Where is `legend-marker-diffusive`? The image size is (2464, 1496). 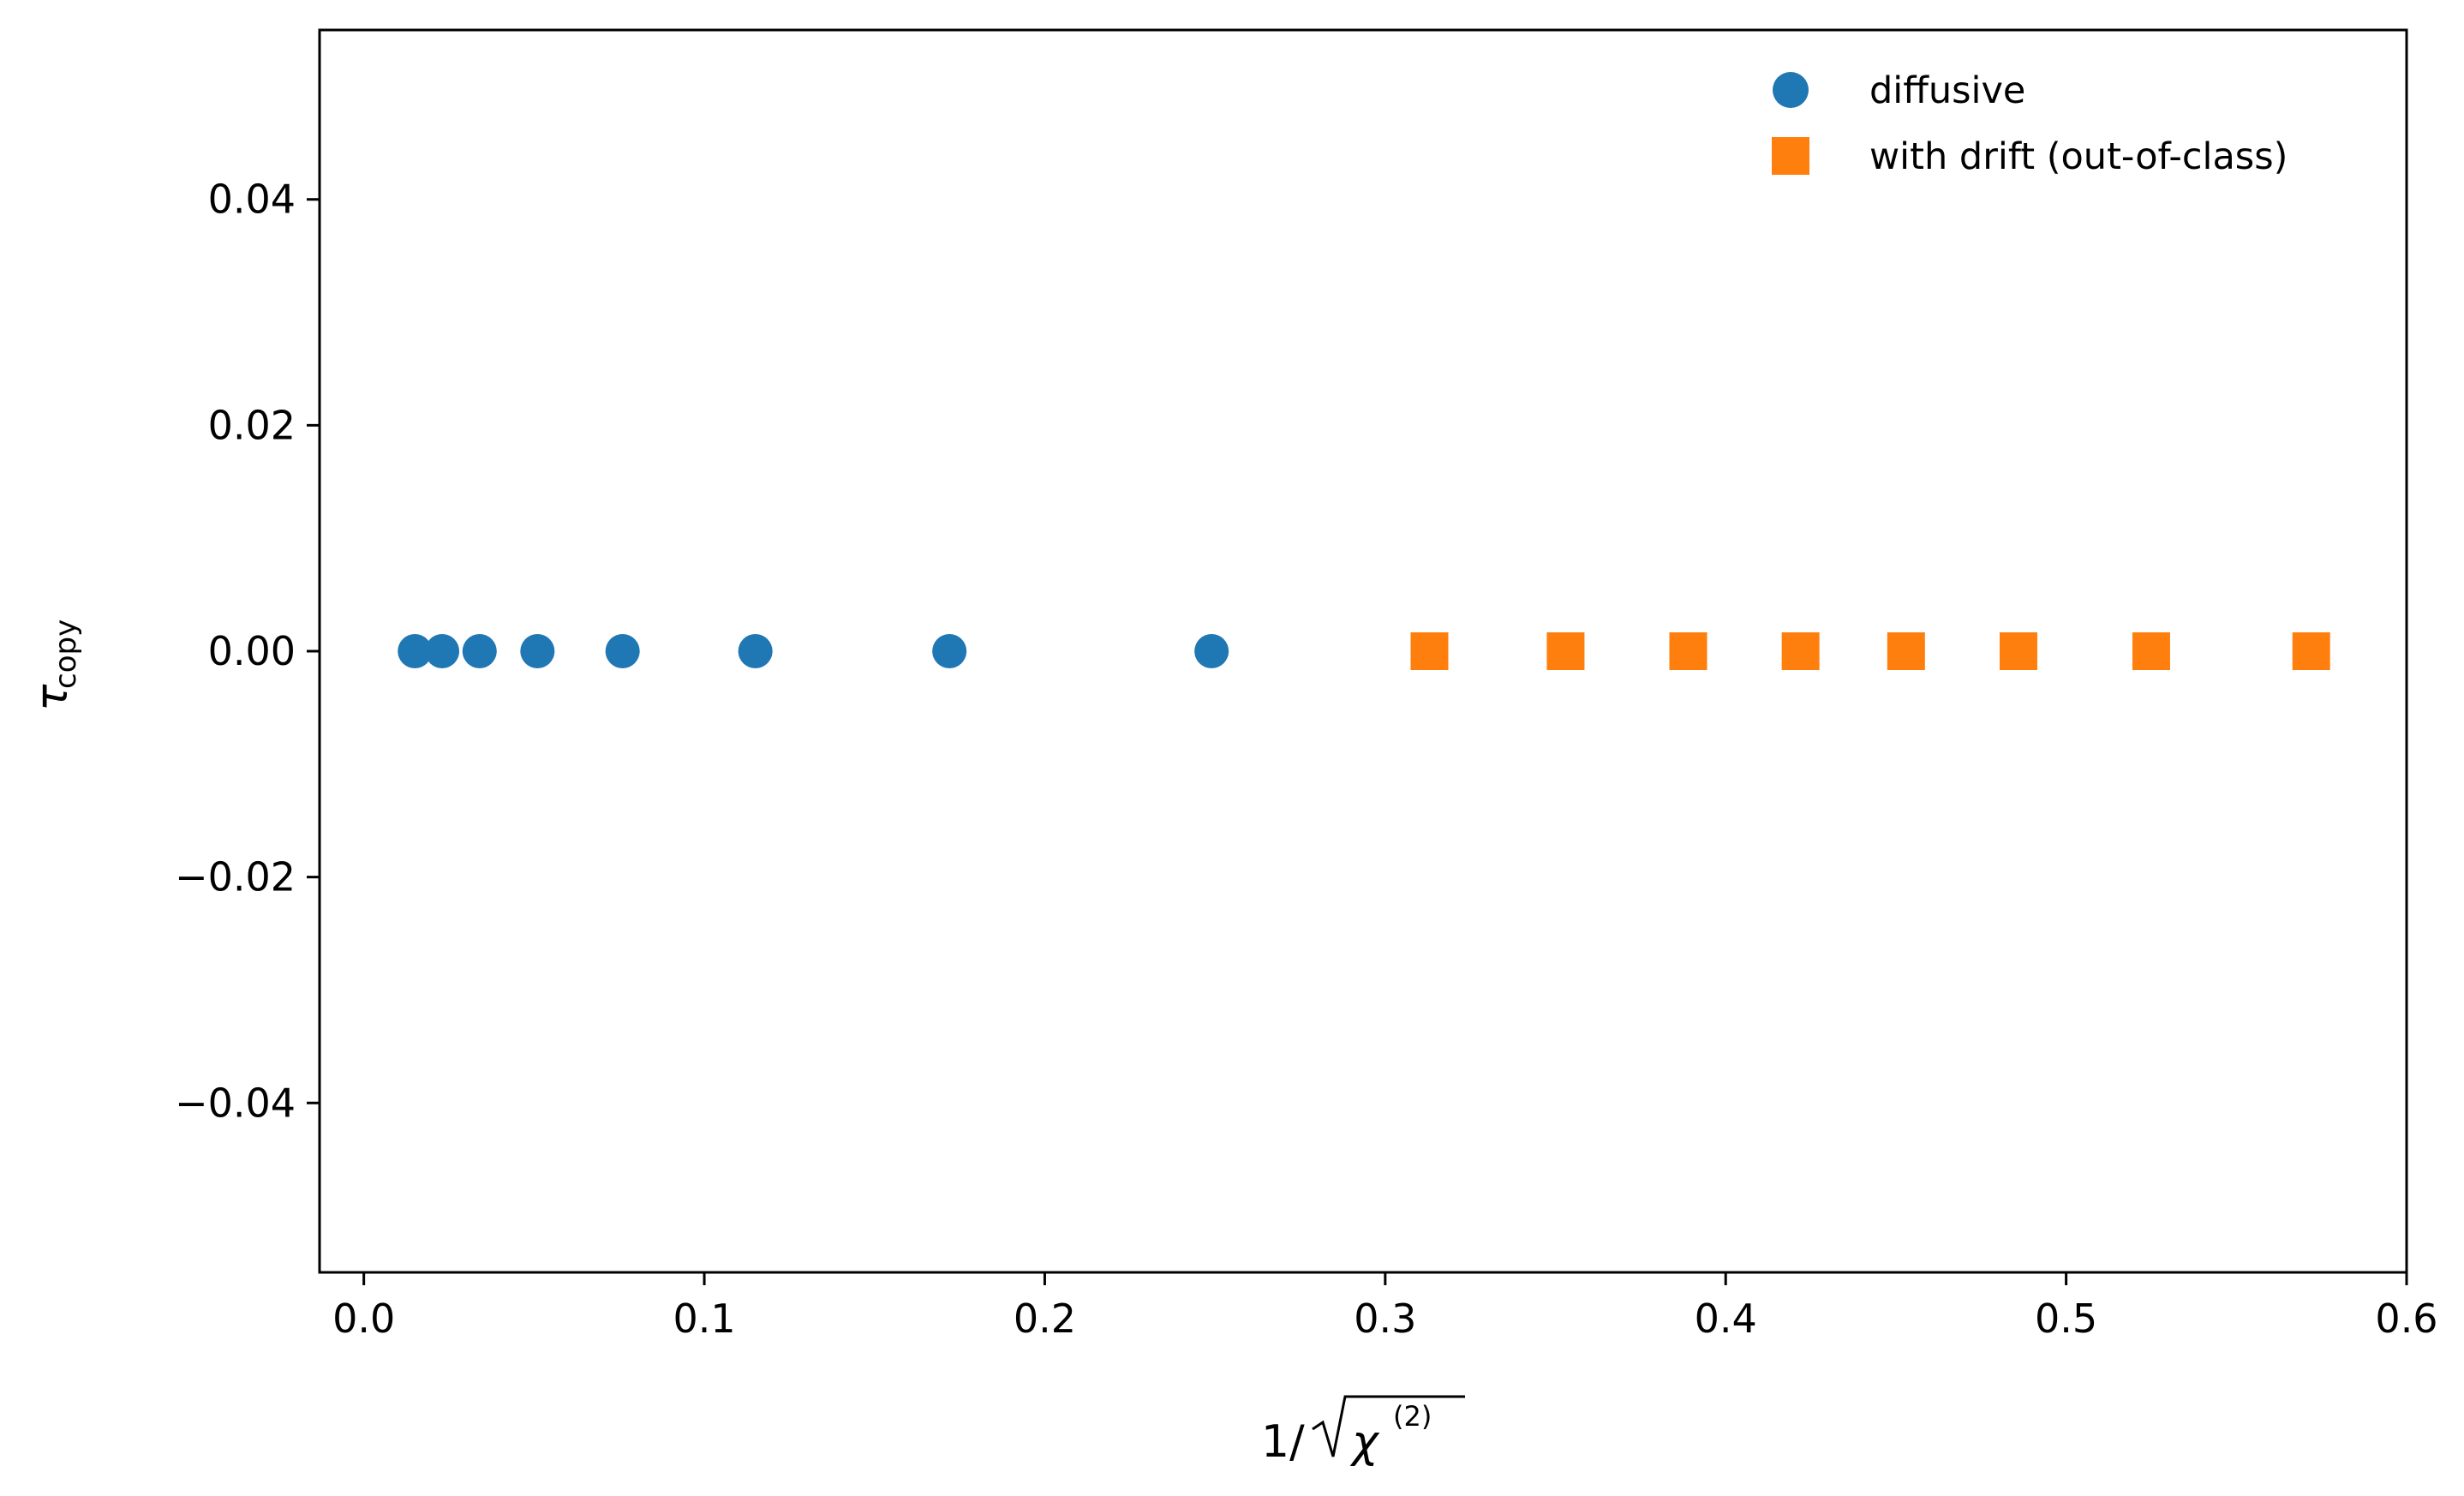 legend-marker-diffusive is located at coordinates (1791, 90).